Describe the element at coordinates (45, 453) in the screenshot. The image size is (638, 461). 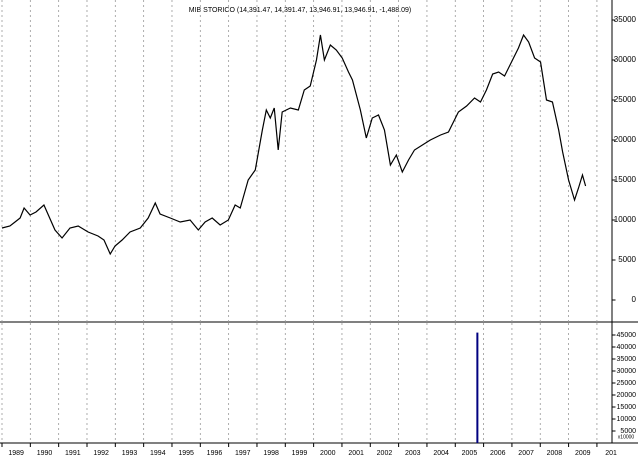
I see `x-tick-label: 1990` at that location.